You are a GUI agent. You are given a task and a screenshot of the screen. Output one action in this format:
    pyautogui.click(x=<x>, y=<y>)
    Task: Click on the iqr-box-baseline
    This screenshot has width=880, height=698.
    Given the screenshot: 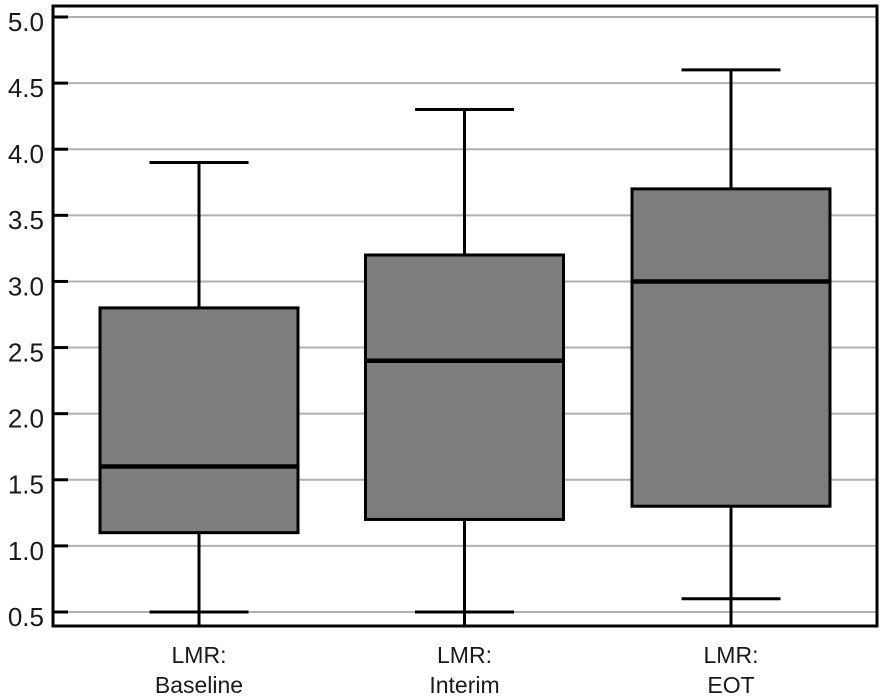 What is the action you would take?
    pyautogui.click(x=199, y=420)
    